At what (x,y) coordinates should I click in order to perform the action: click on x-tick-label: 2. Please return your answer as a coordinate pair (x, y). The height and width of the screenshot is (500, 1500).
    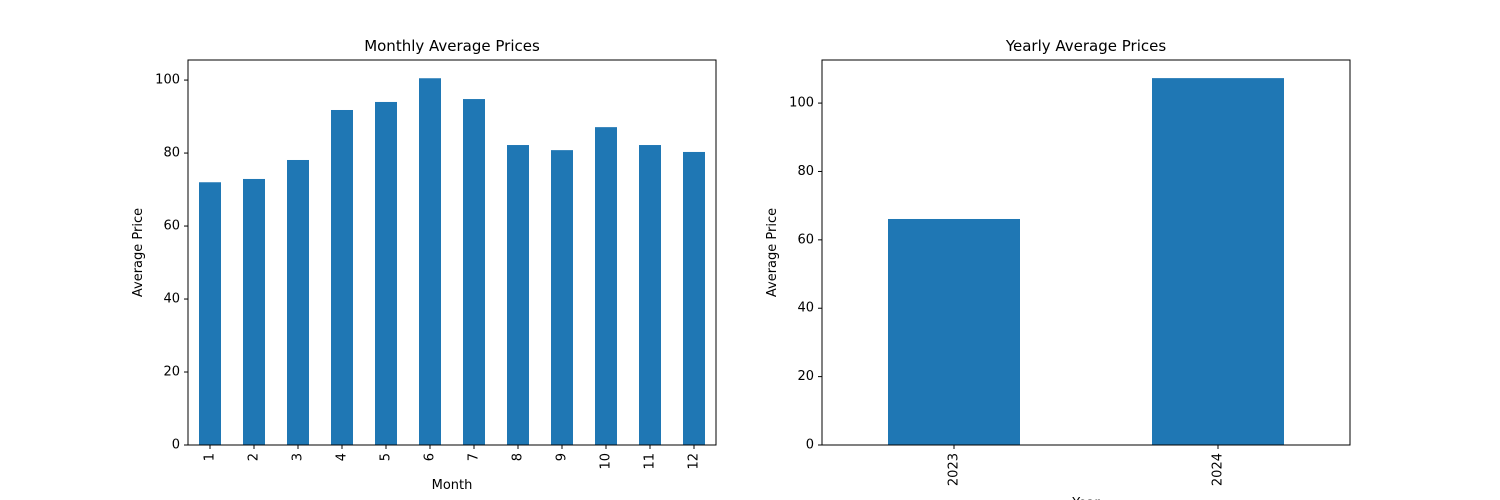
    Looking at the image, I should click on (254, 457).